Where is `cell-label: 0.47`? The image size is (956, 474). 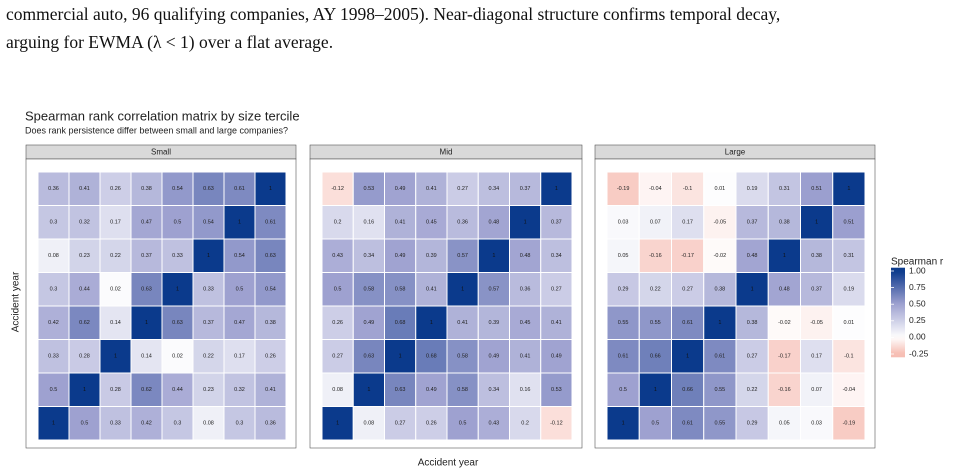 cell-label: 0.47 is located at coordinates (146, 223).